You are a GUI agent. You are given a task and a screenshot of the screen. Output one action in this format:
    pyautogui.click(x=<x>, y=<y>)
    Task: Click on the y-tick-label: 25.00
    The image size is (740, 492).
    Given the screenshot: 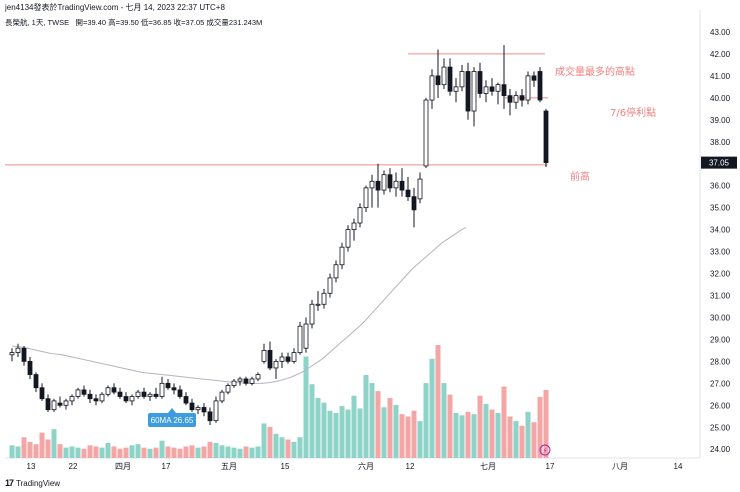 What is the action you would take?
    pyautogui.click(x=720, y=427)
    